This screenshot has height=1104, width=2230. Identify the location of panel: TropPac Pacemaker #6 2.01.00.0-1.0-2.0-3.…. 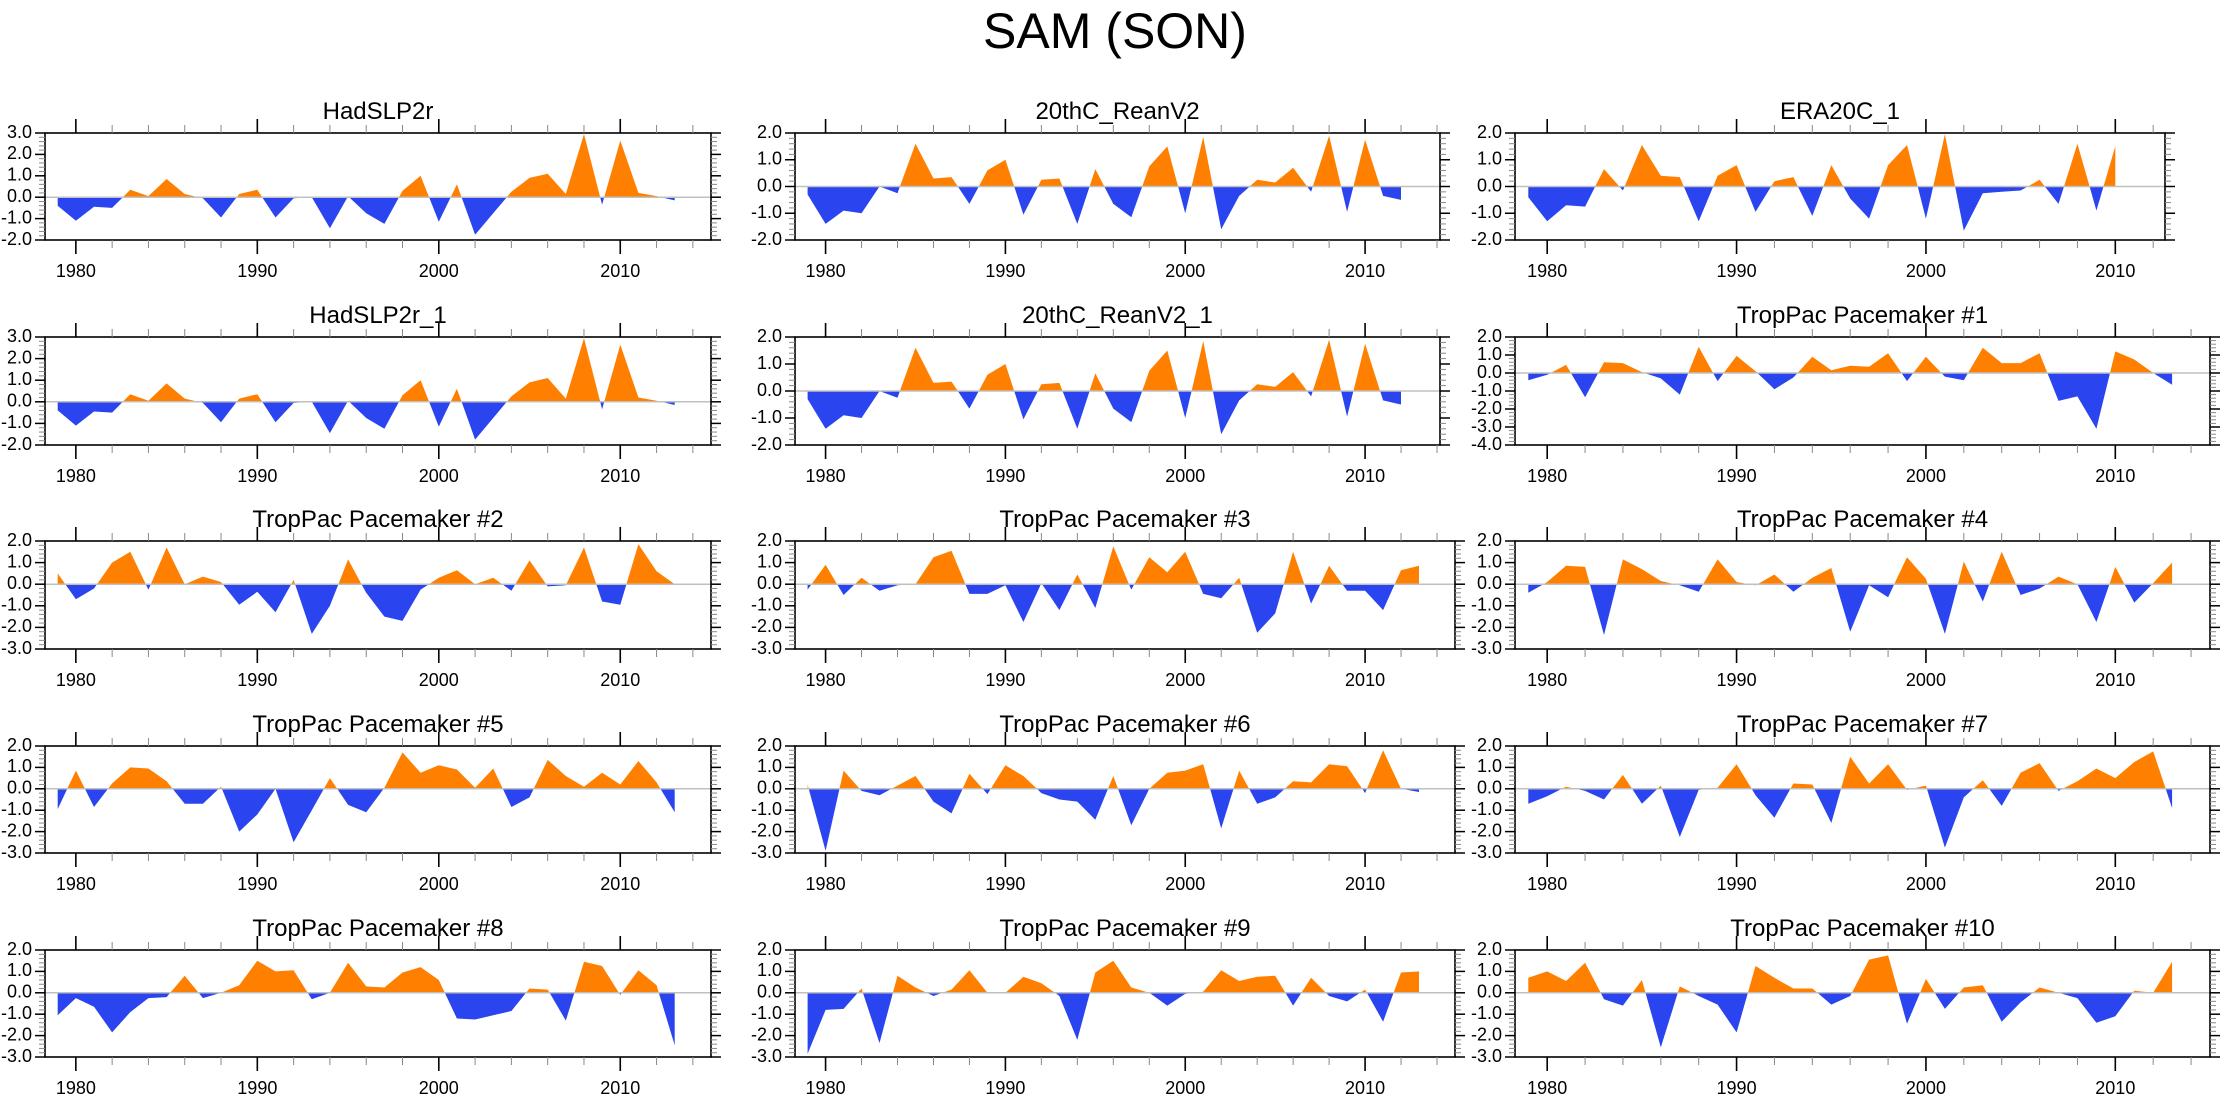
(1108, 802).